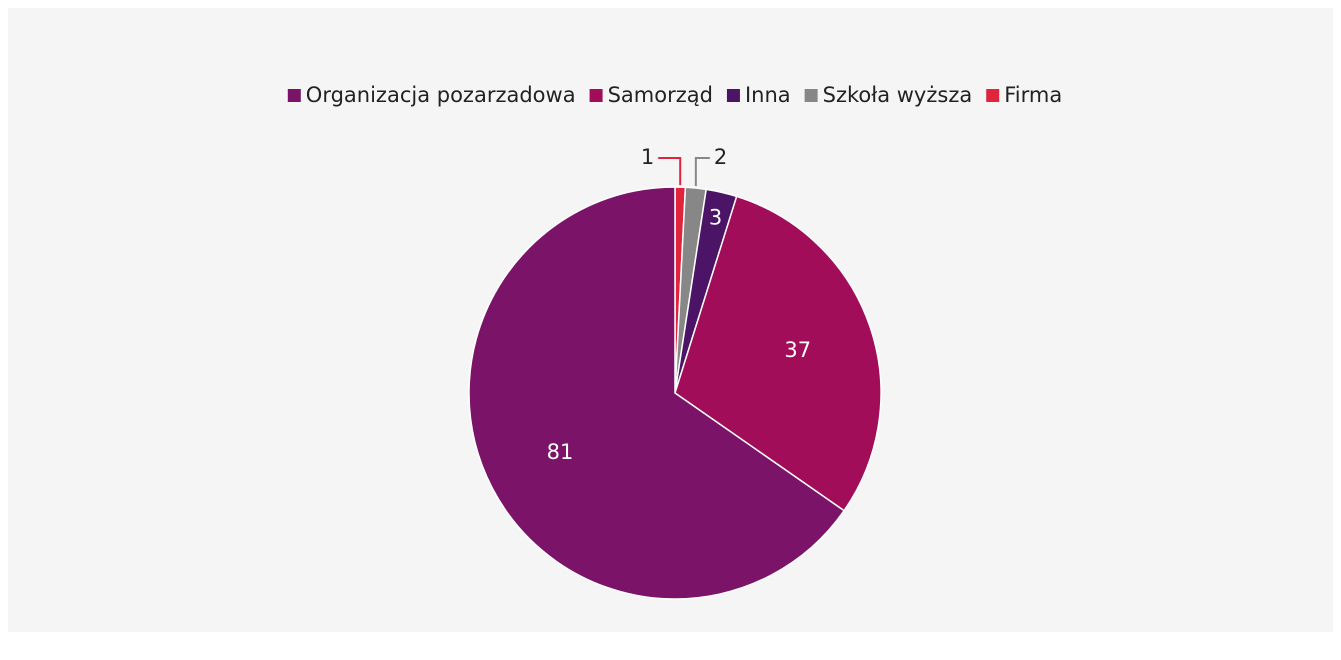 The height and width of the screenshot is (660, 1341). What do you see at coordinates (778, 353) in the screenshot?
I see `pie-slice` at bounding box center [778, 353].